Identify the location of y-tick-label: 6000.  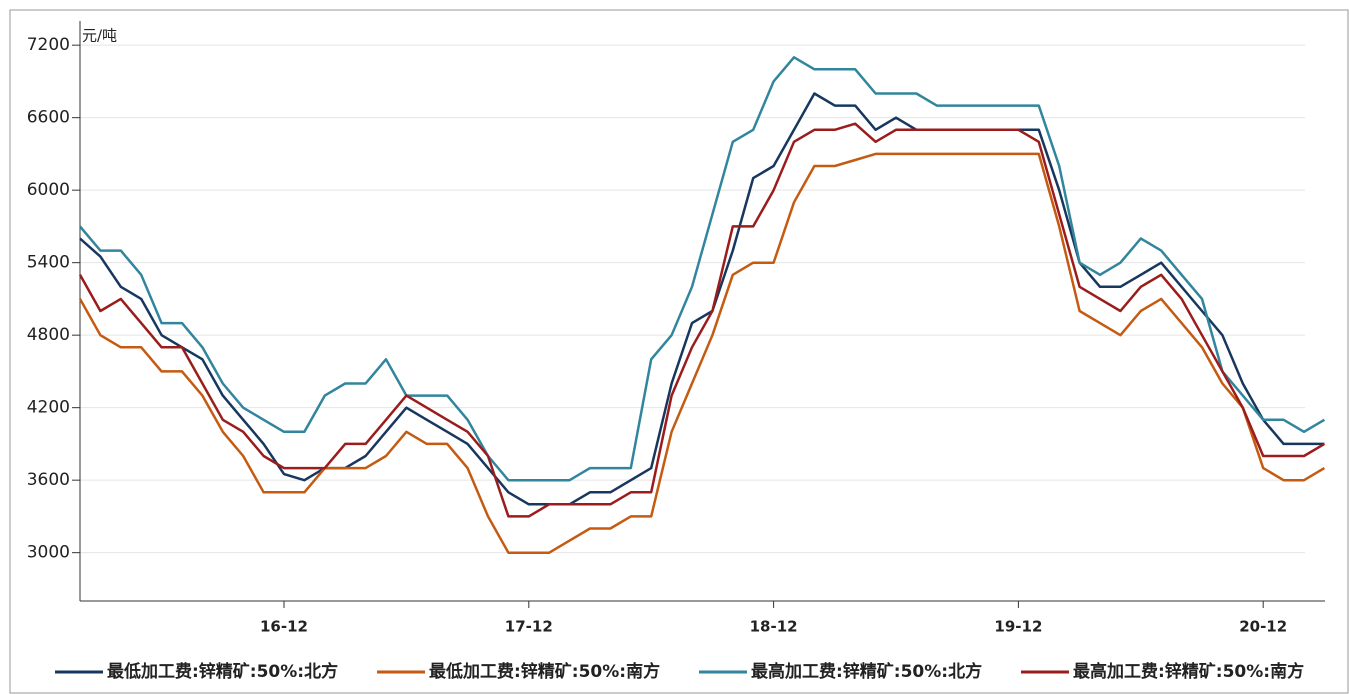
(48, 190).